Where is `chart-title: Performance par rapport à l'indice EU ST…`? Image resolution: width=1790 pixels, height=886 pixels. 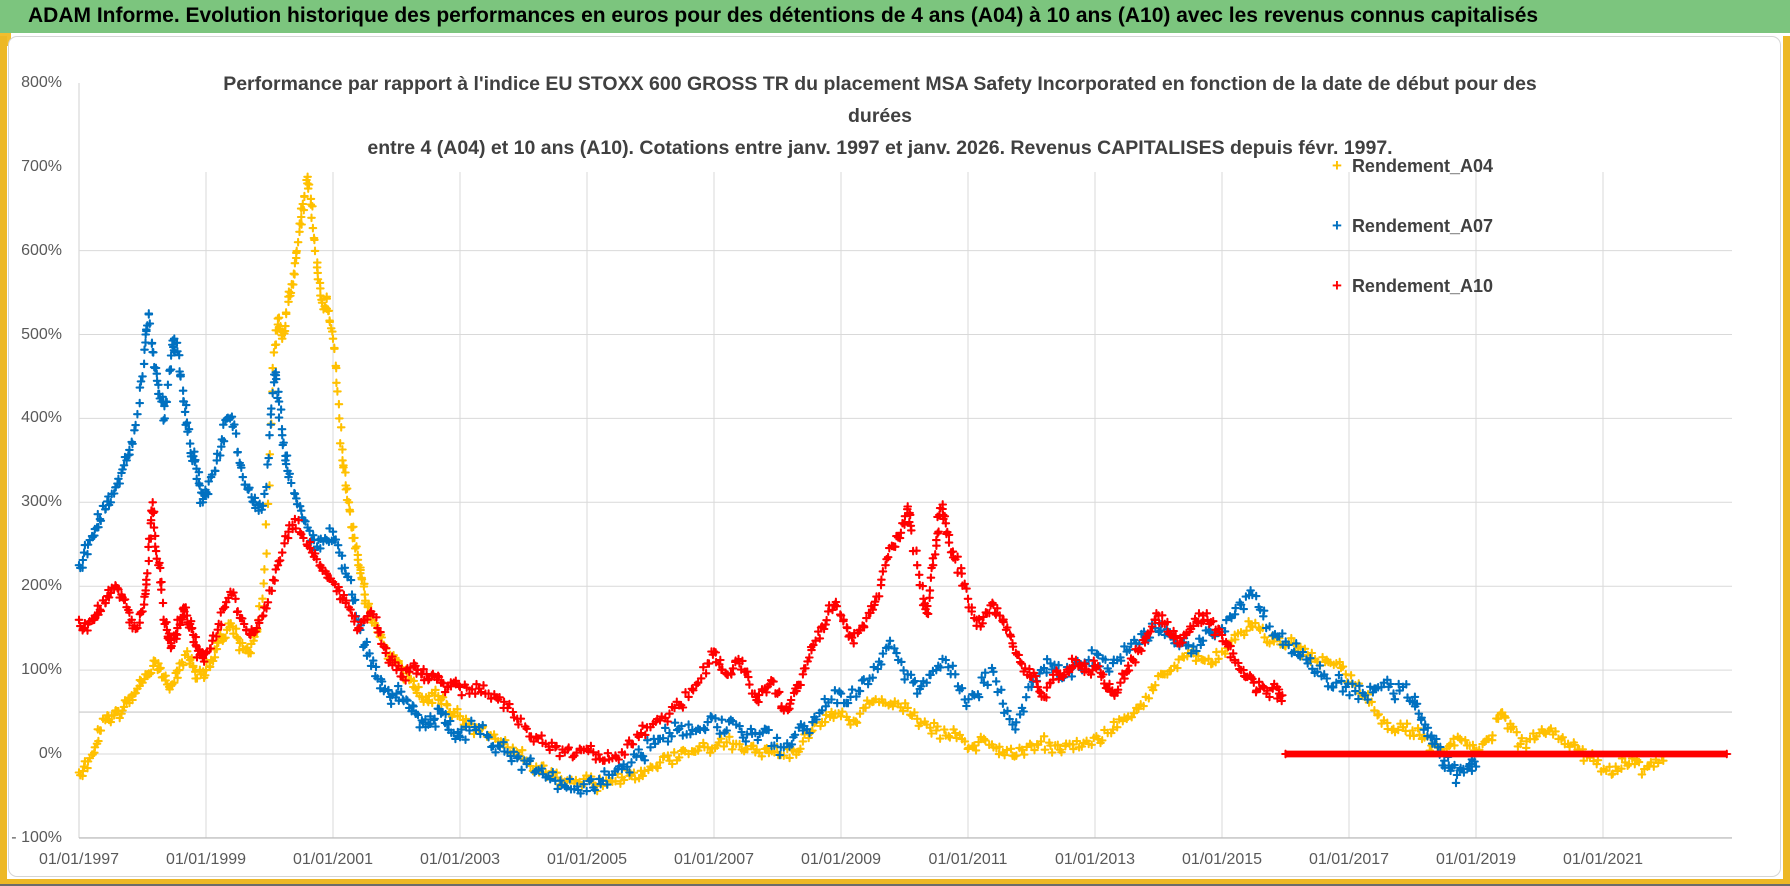
chart-title: Performance par rapport à l'indice EU ST… is located at coordinates (880, 116).